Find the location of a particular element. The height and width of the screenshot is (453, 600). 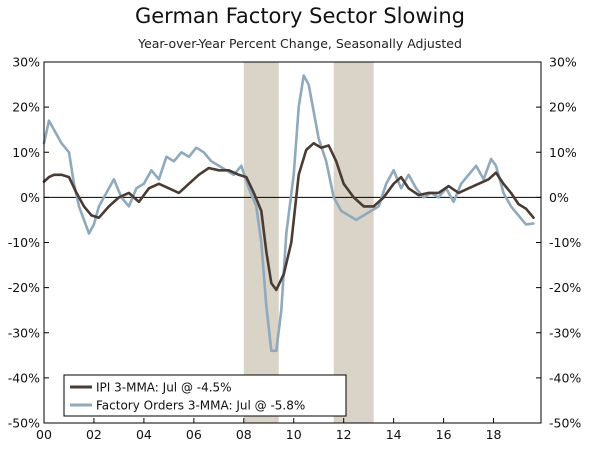

y-tick-label-left: 10% is located at coordinates (26, 152).